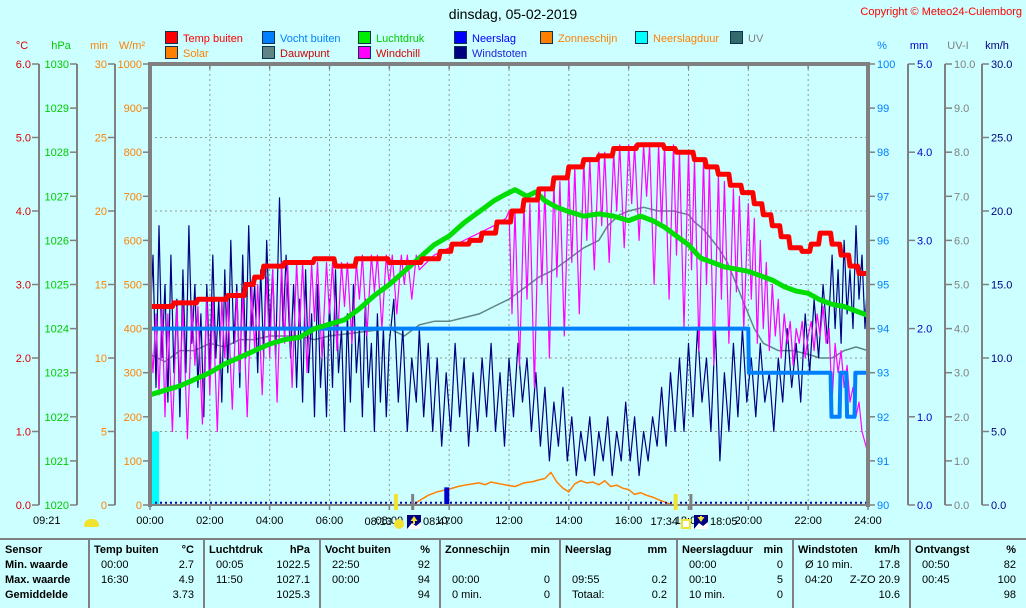  What do you see at coordinates (882, 46) in the screenshot?
I see `axis-label: %` at bounding box center [882, 46].